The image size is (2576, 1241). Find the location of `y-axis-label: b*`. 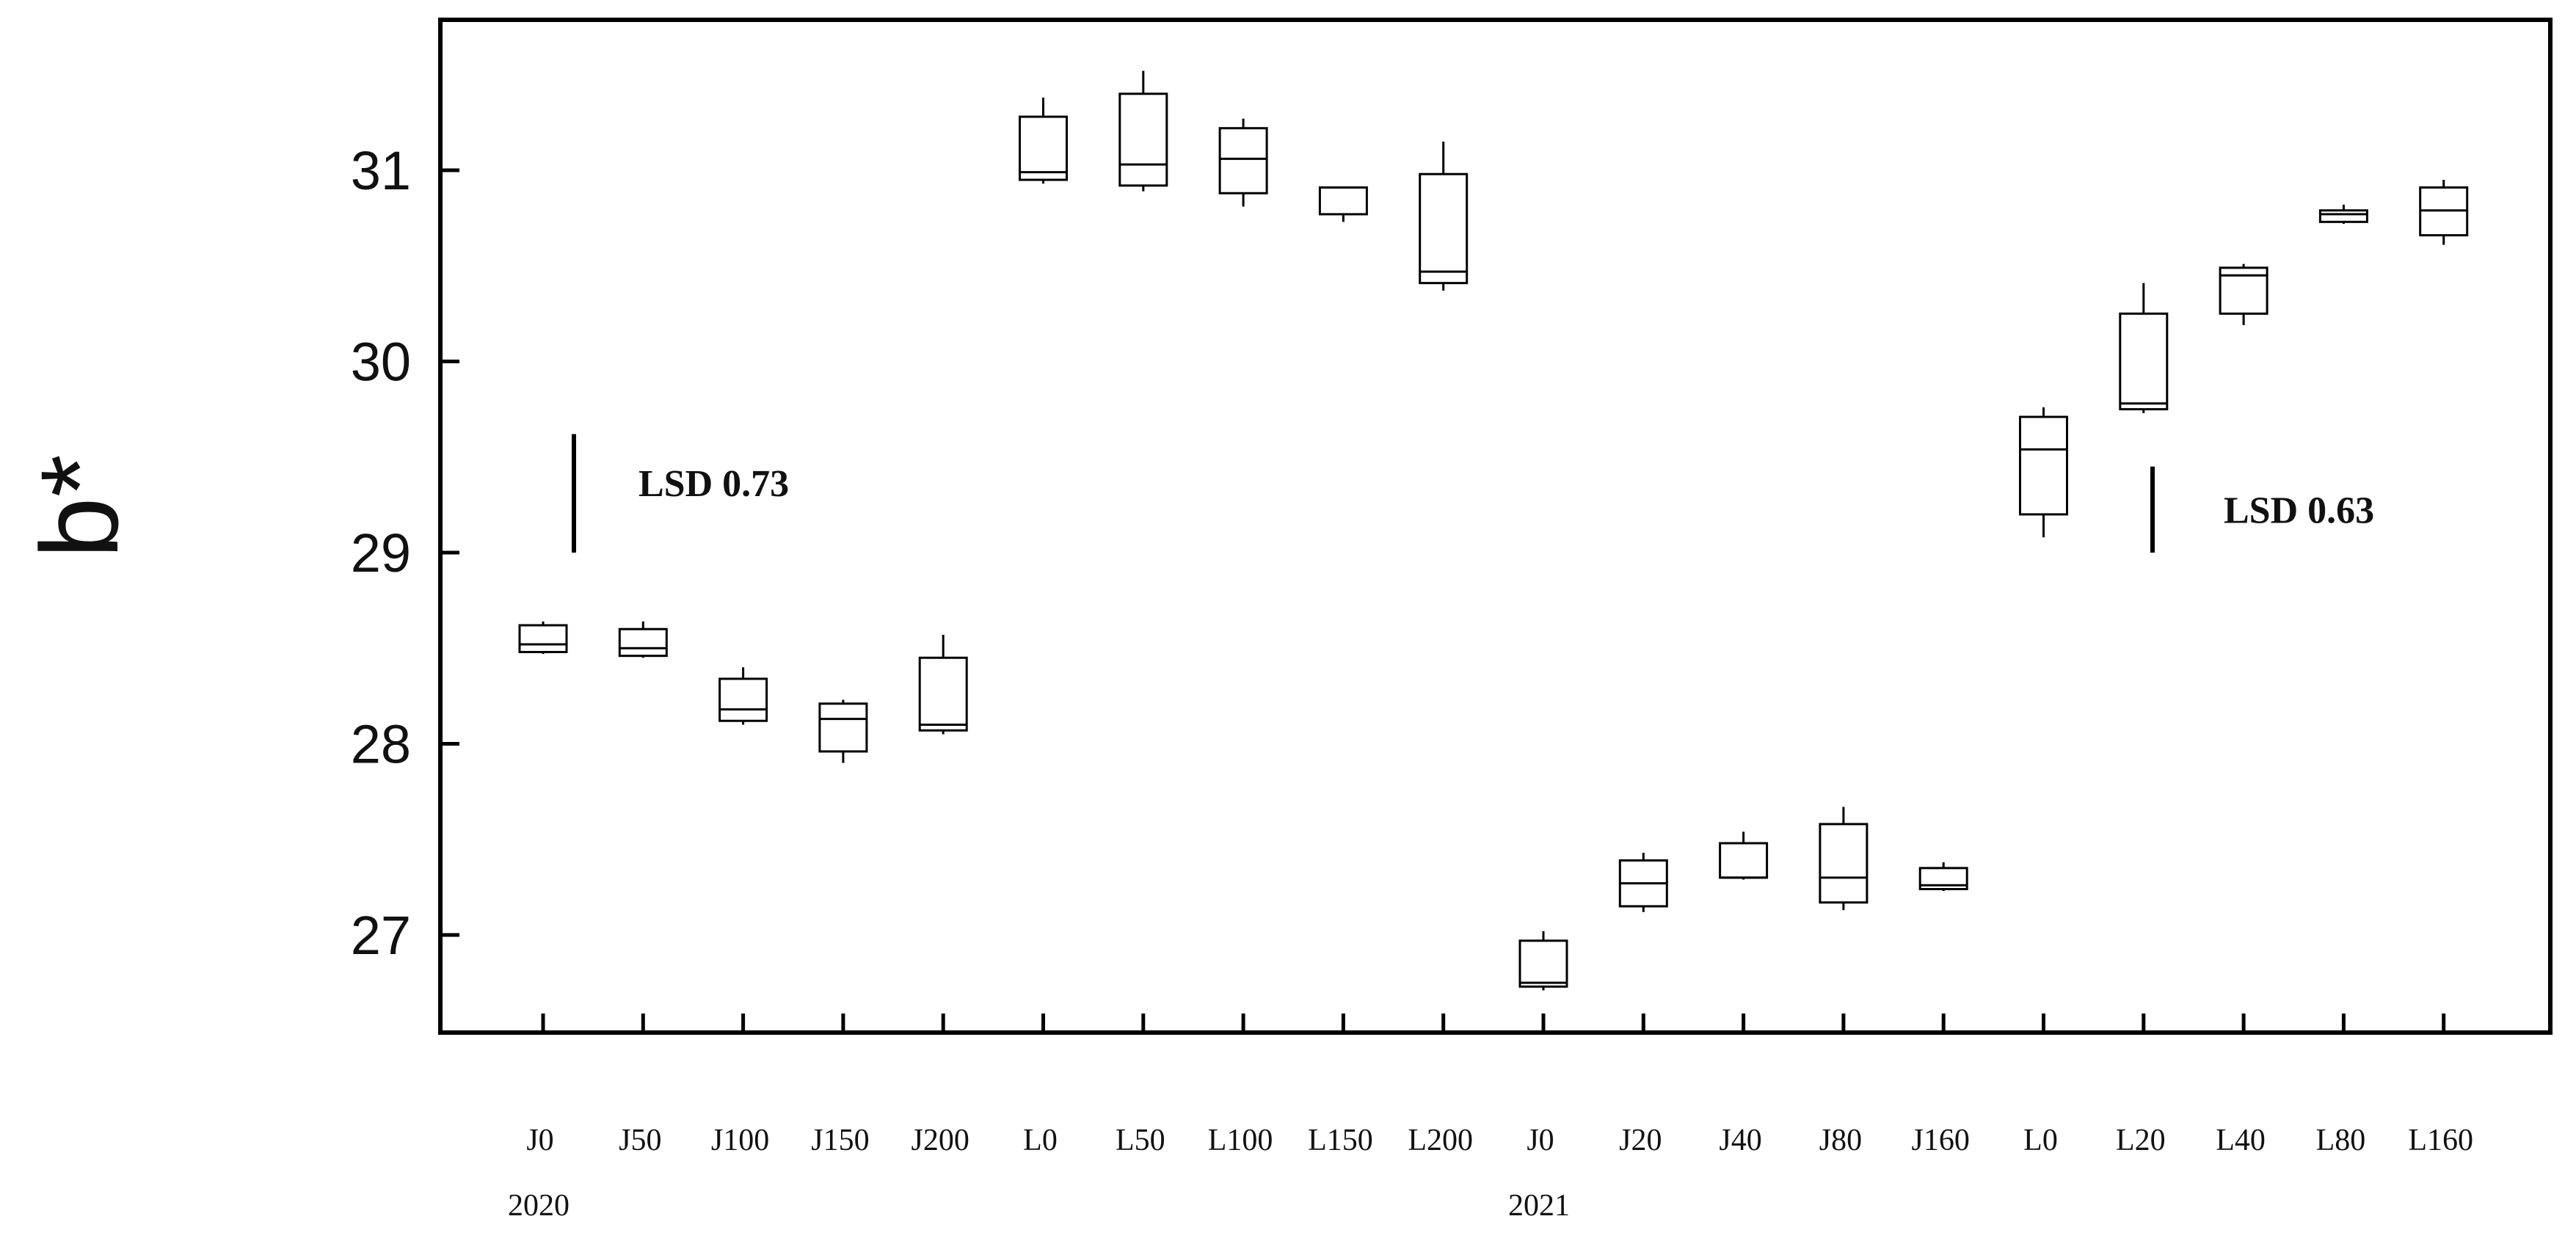

y-axis-label: b* is located at coordinates (79, 506).